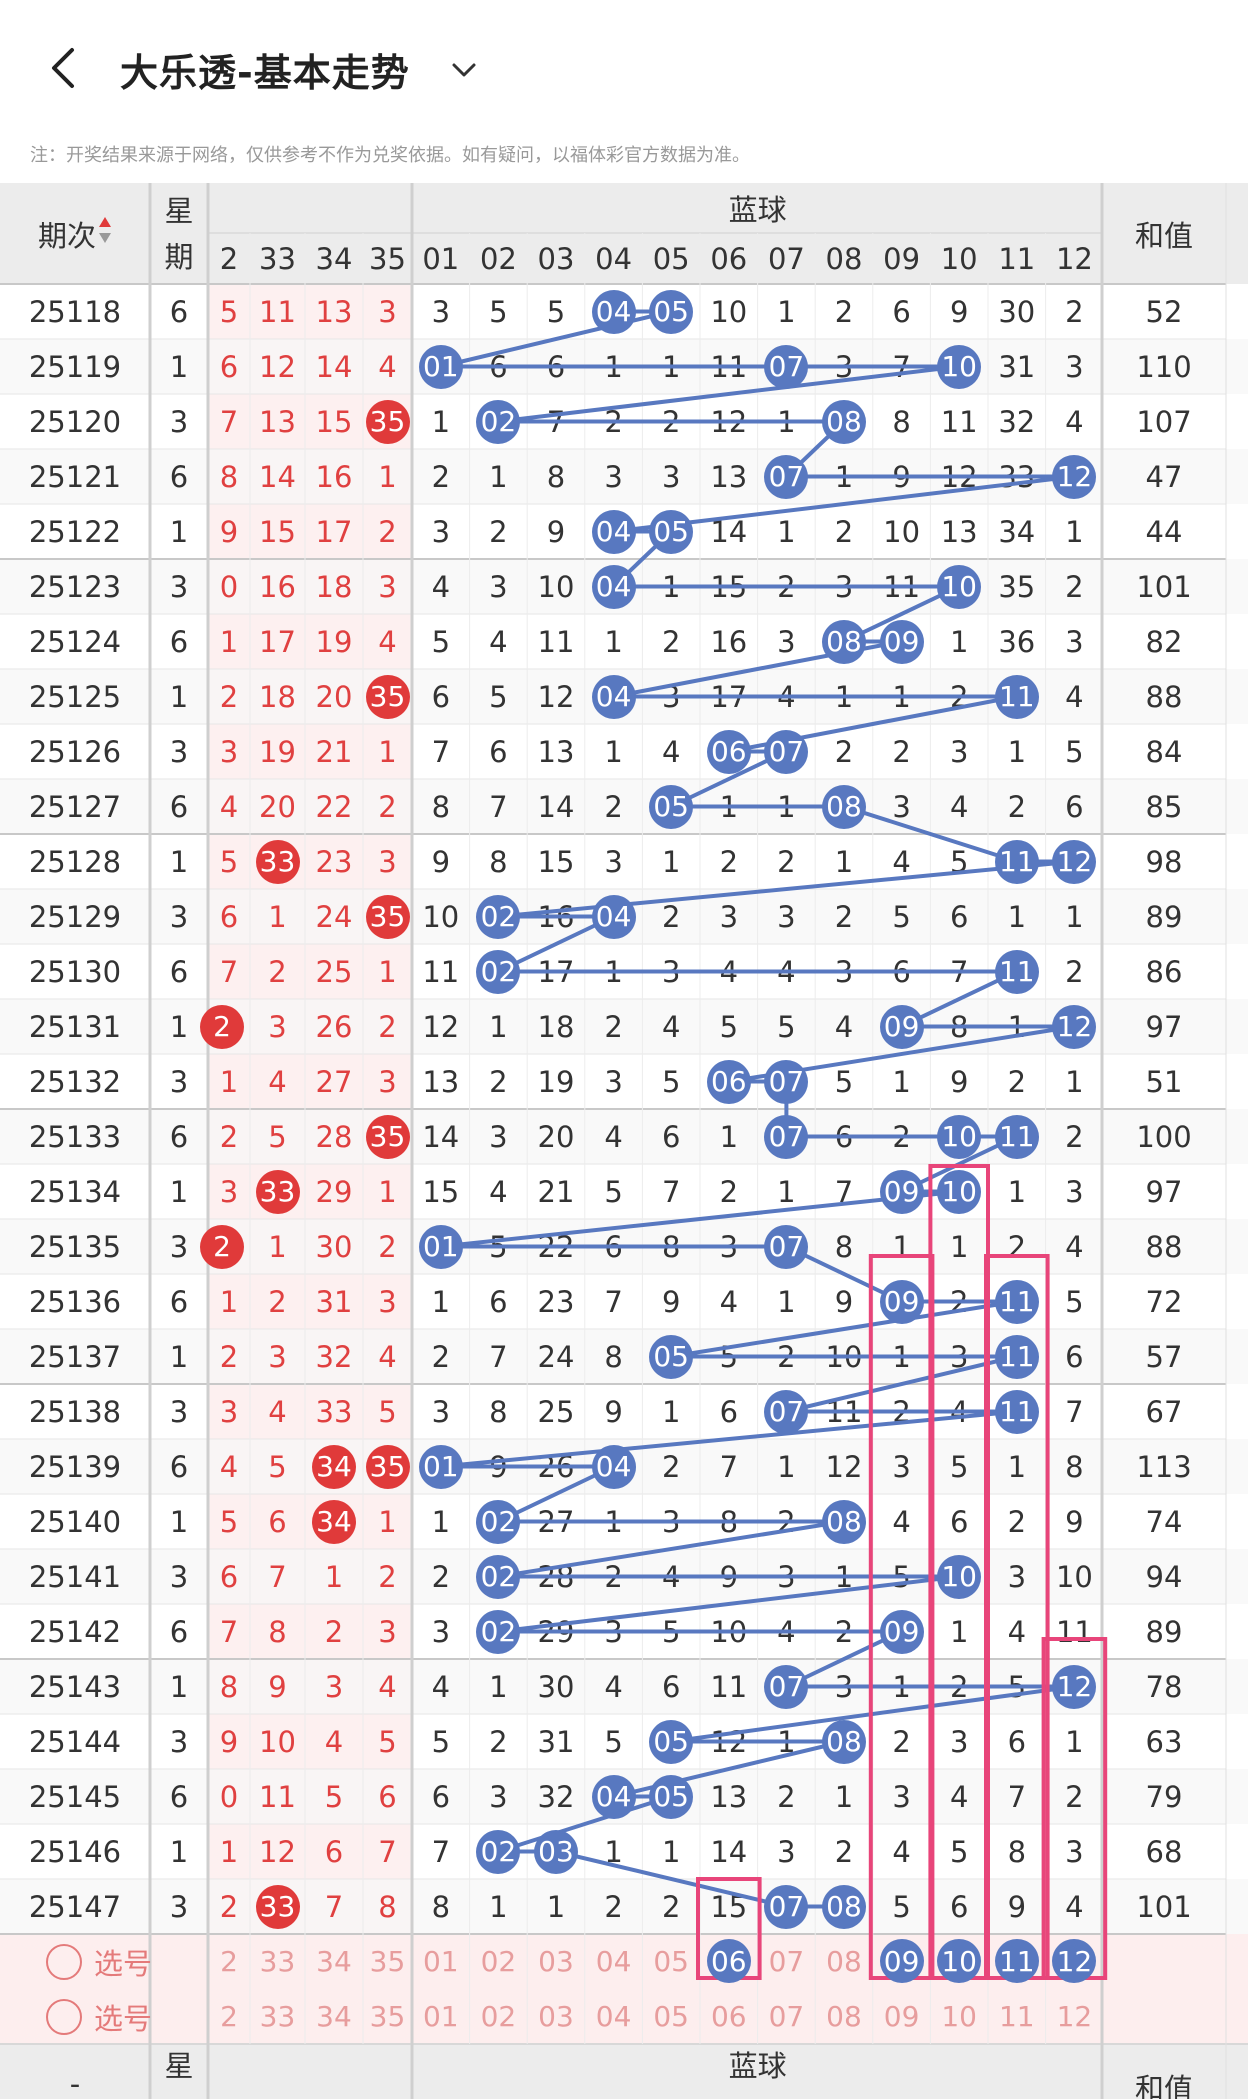 This screenshot has width=1248, height=2099. What do you see at coordinates (440, 366) in the screenshot?
I see `blue-ball: 01` at bounding box center [440, 366].